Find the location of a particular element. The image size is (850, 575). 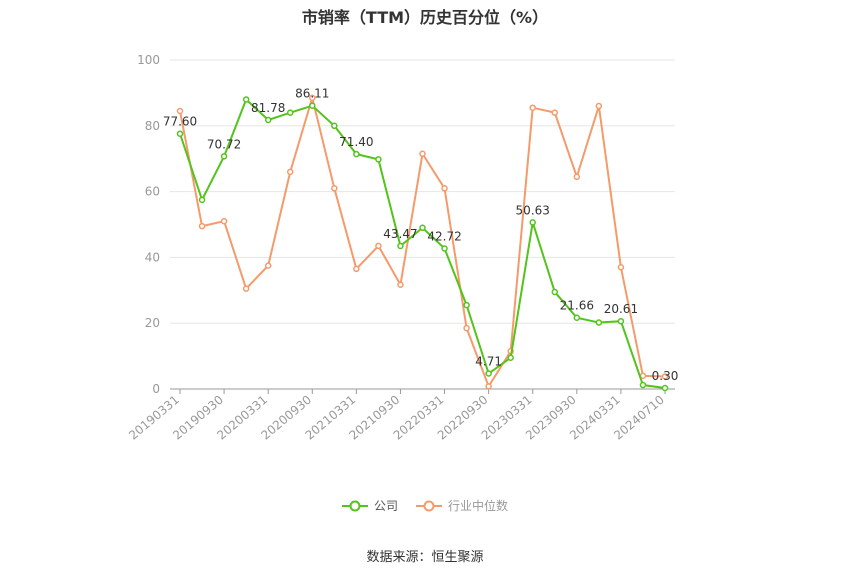

data-label: 77.60 is located at coordinates (180, 122).